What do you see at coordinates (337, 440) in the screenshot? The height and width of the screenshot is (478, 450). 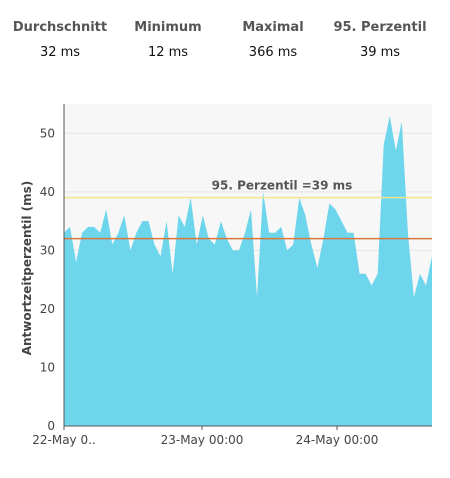 I see `x-tick-label: 24-May 00:00` at bounding box center [337, 440].